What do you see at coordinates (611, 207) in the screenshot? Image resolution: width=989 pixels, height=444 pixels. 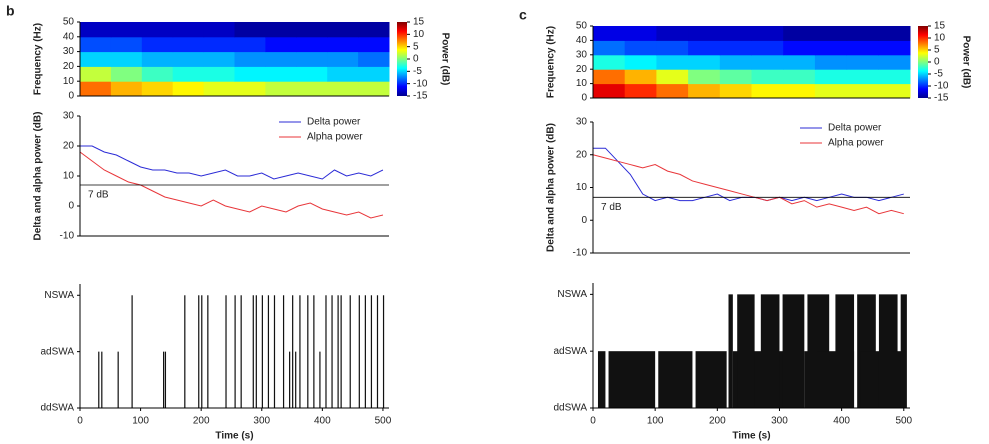 I see `reference-label: 7 dB` at bounding box center [611, 207].